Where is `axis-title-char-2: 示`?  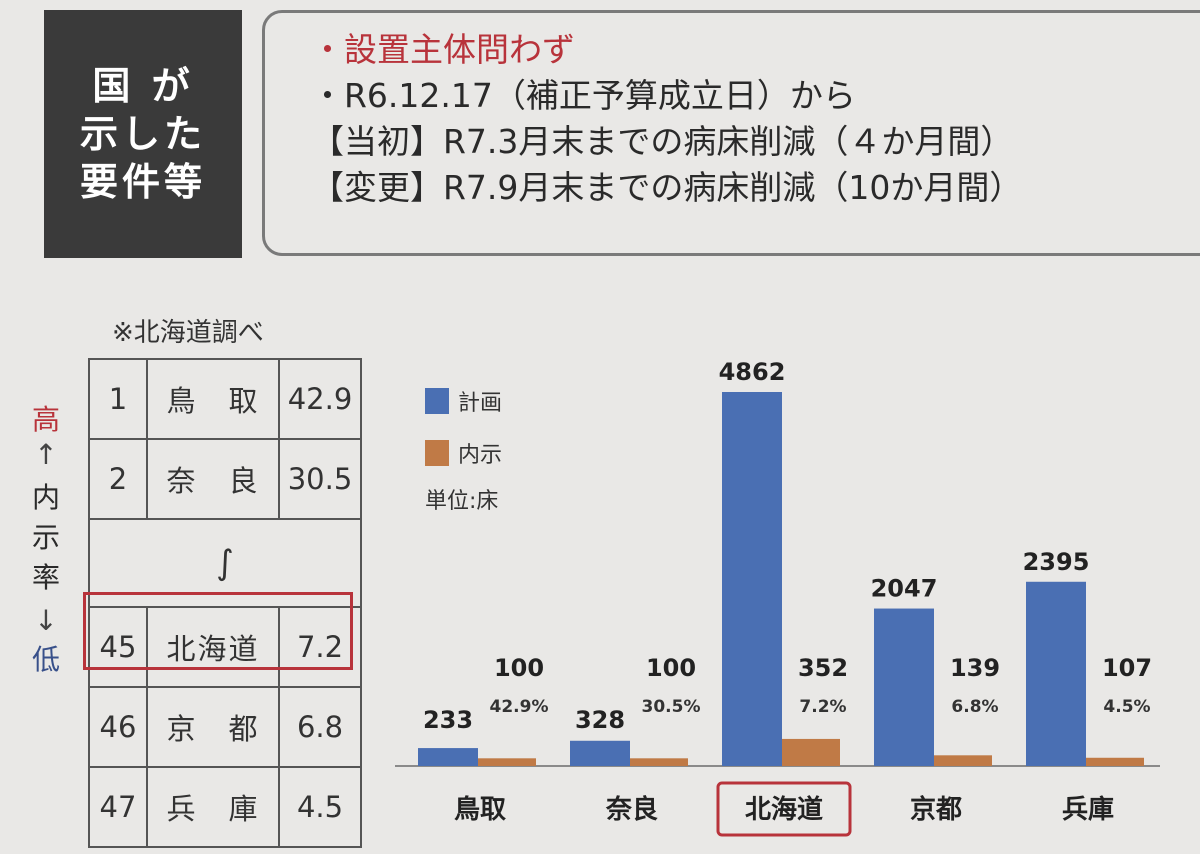
axis-title-char-2: 示 is located at coordinates (45, 537).